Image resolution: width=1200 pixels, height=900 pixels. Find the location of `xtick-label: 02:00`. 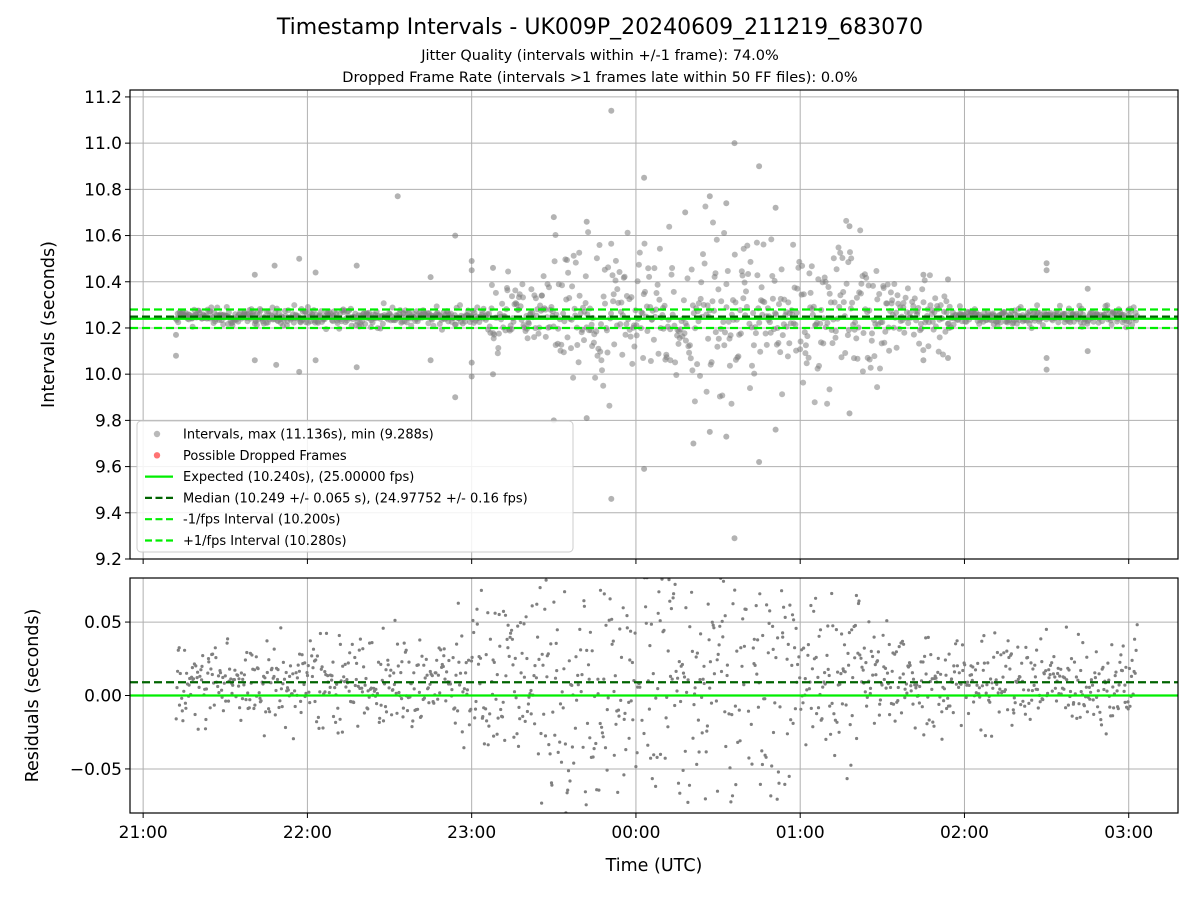

xtick-label: 02:00 is located at coordinates (964, 833).